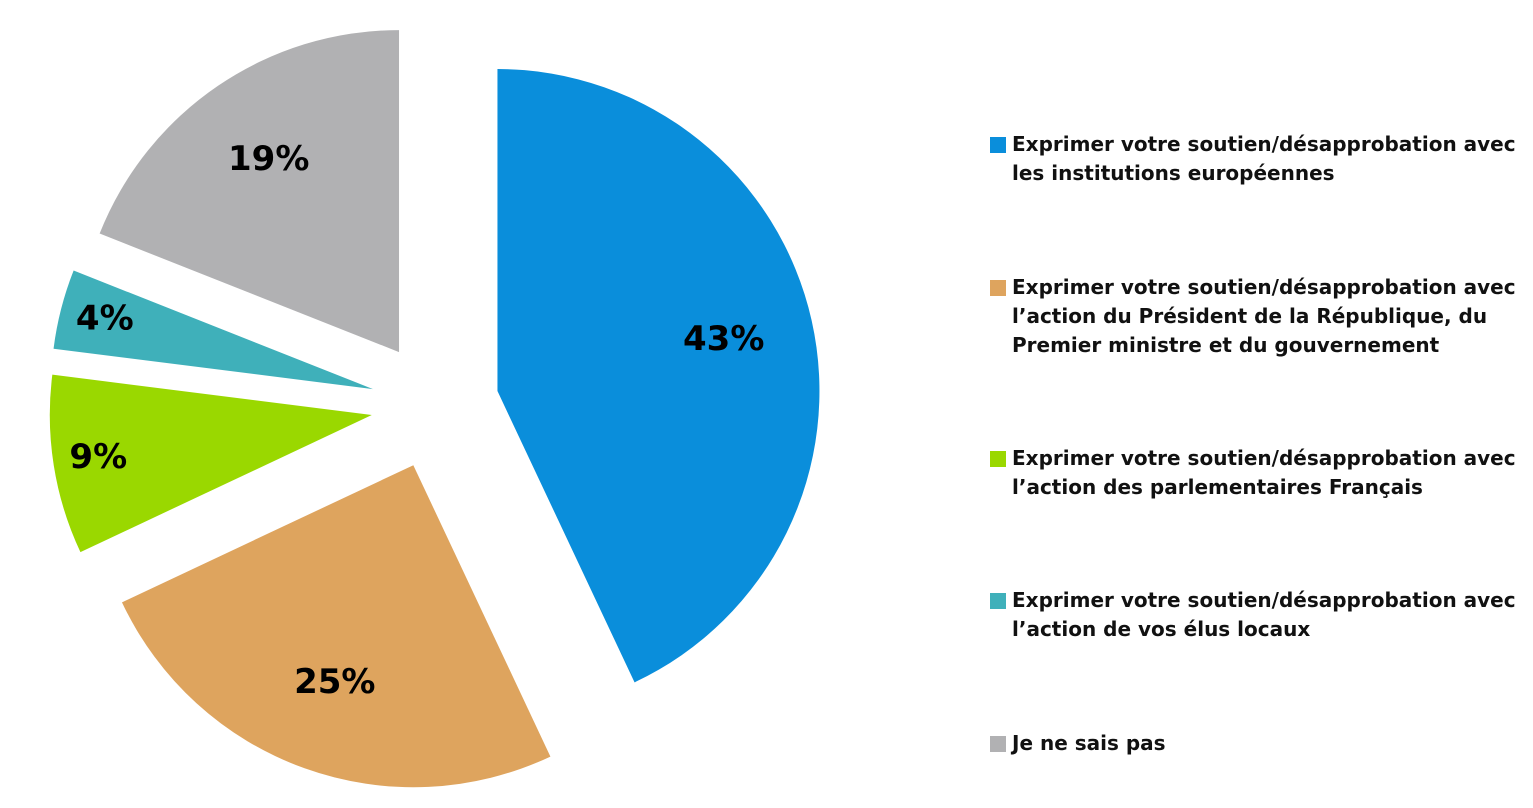 Image resolution: width=1533 pixels, height=808 pixels. What do you see at coordinates (1260, 743) in the screenshot?
I see `legend-entry: Je ne sais pas` at bounding box center [1260, 743].